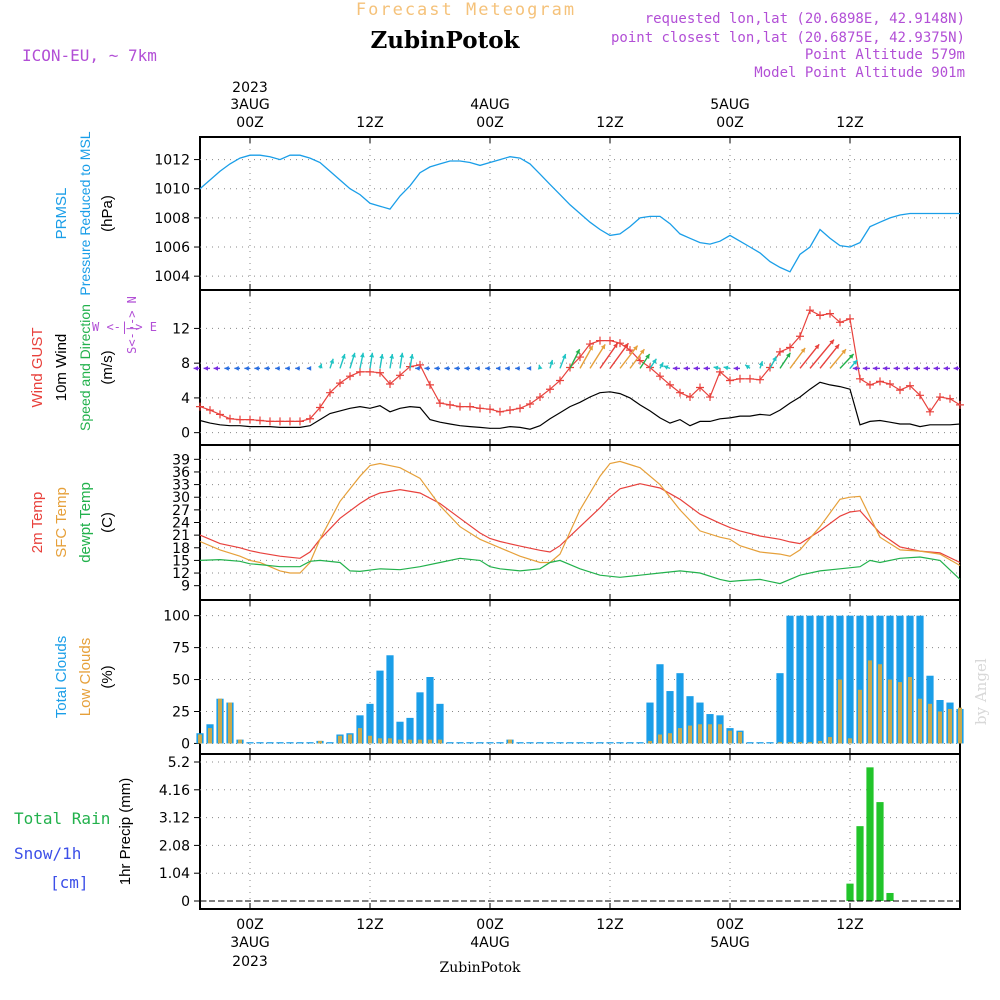 This screenshot has width=1000, height=1000. What do you see at coordinates (174, 846) in the screenshot?
I see `y-tick-label: 2.08` at bounding box center [174, 846].